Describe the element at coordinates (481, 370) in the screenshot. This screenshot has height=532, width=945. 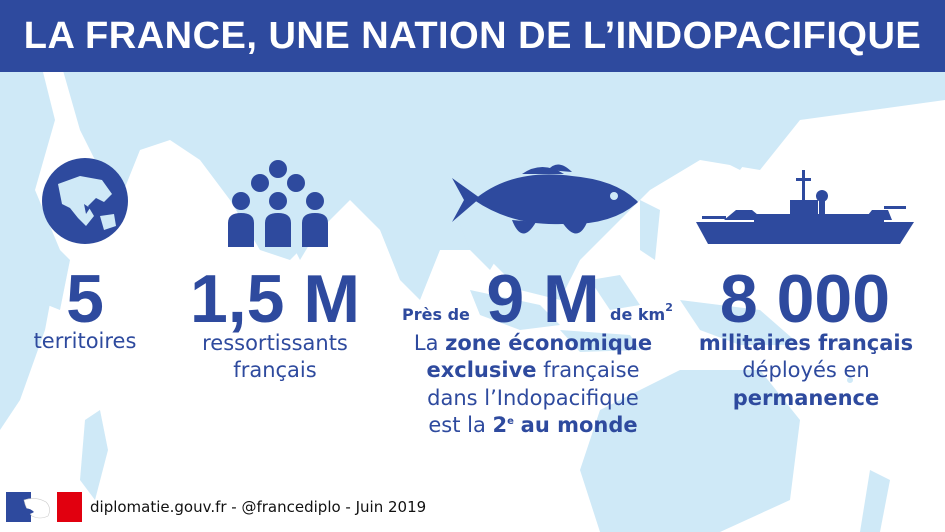
I see `zee-line2-bold: exclusive` at that location.